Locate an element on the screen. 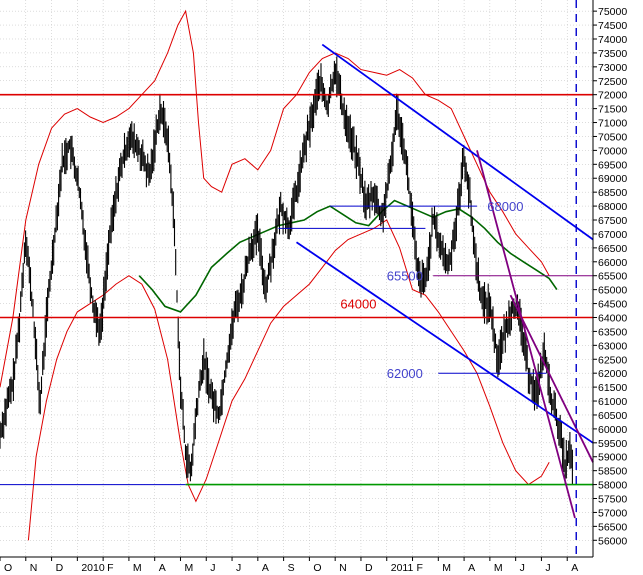 The width and height of the screenshot is (643, 575). annotation-label: 65500 is located at coordinates (405, 276).